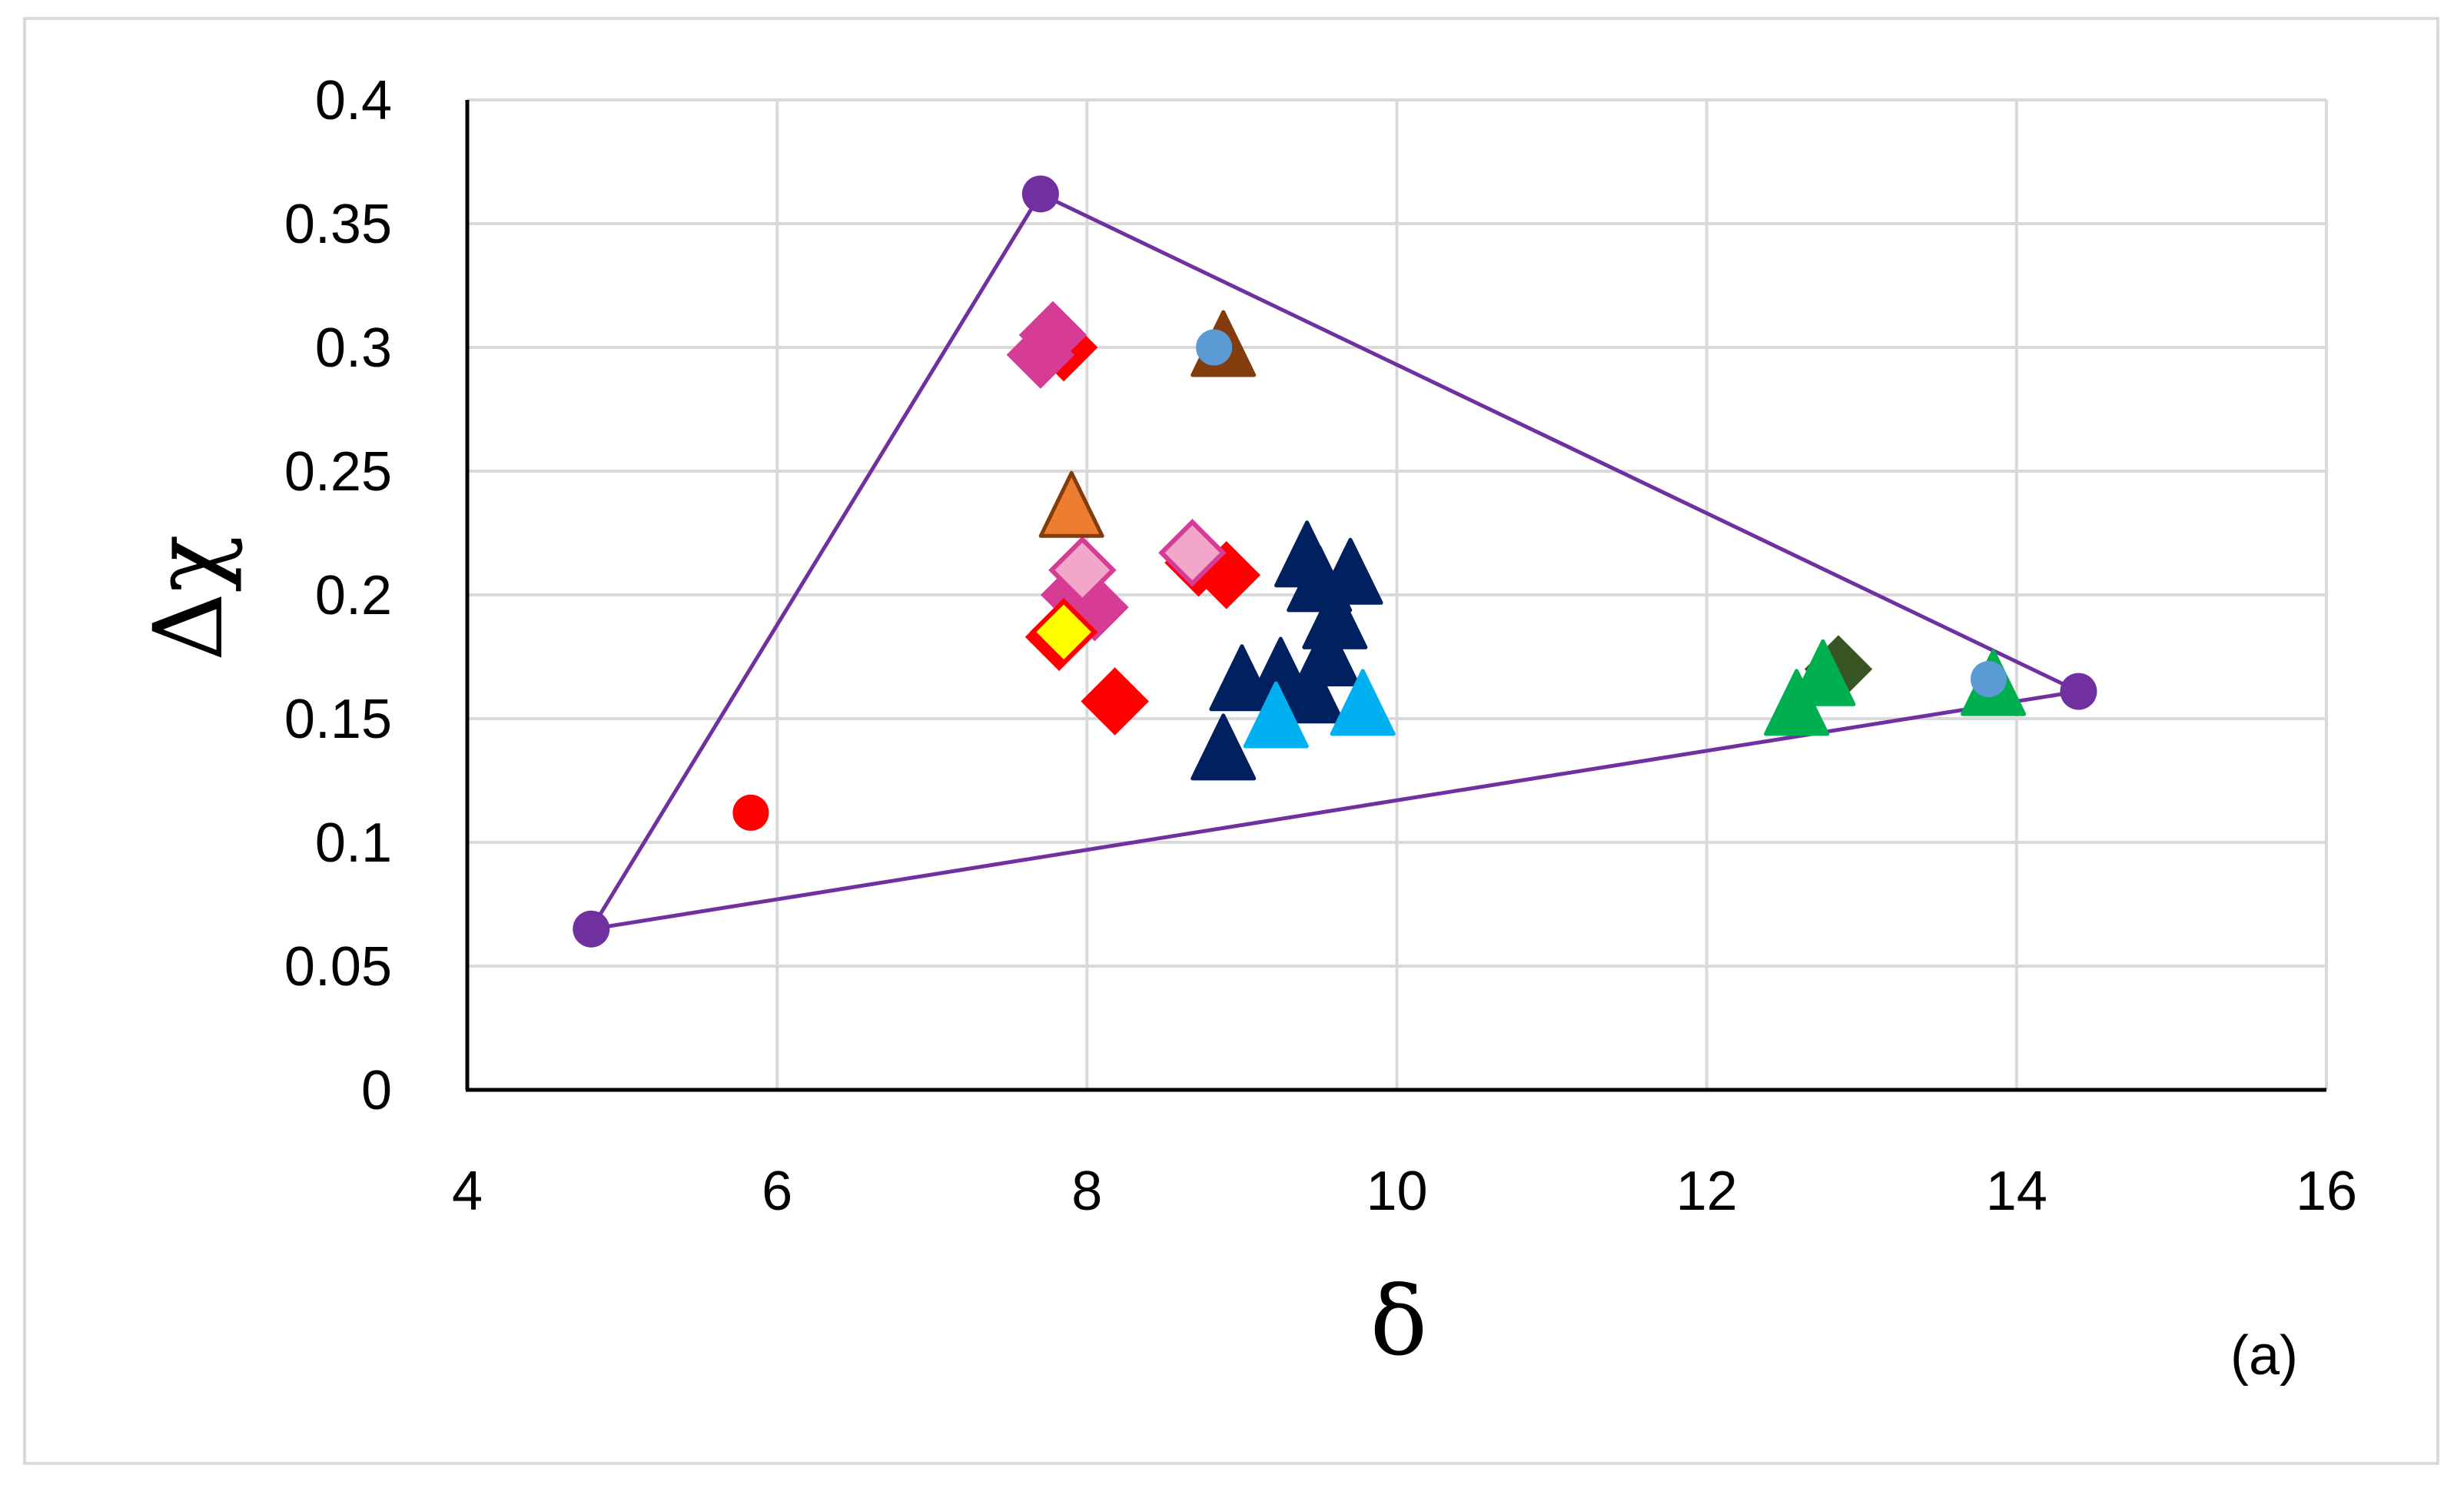 The image size is (2464, 1488). Describe the element at coordinates (338, 224) in the screenshot. I see `y-tick-label: 0.35` at that location.